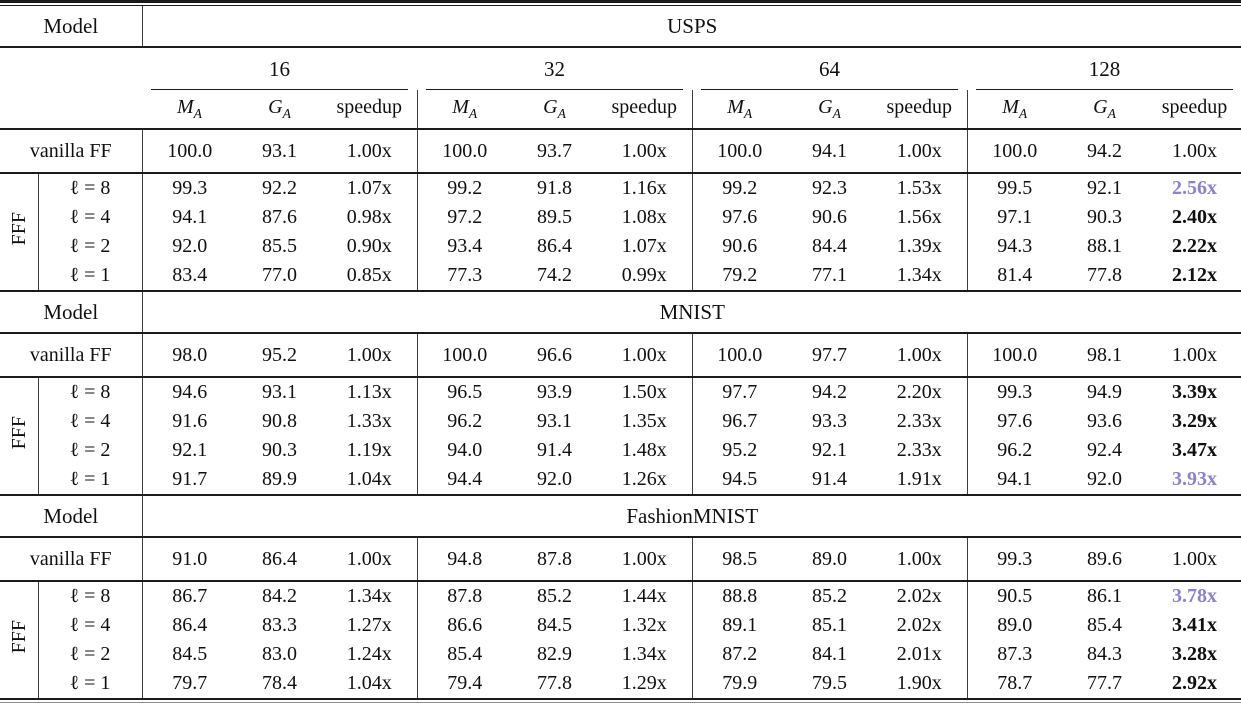 The image size is (1241, 703). I want to click on group-size-label: 128, so click(1104, 68).